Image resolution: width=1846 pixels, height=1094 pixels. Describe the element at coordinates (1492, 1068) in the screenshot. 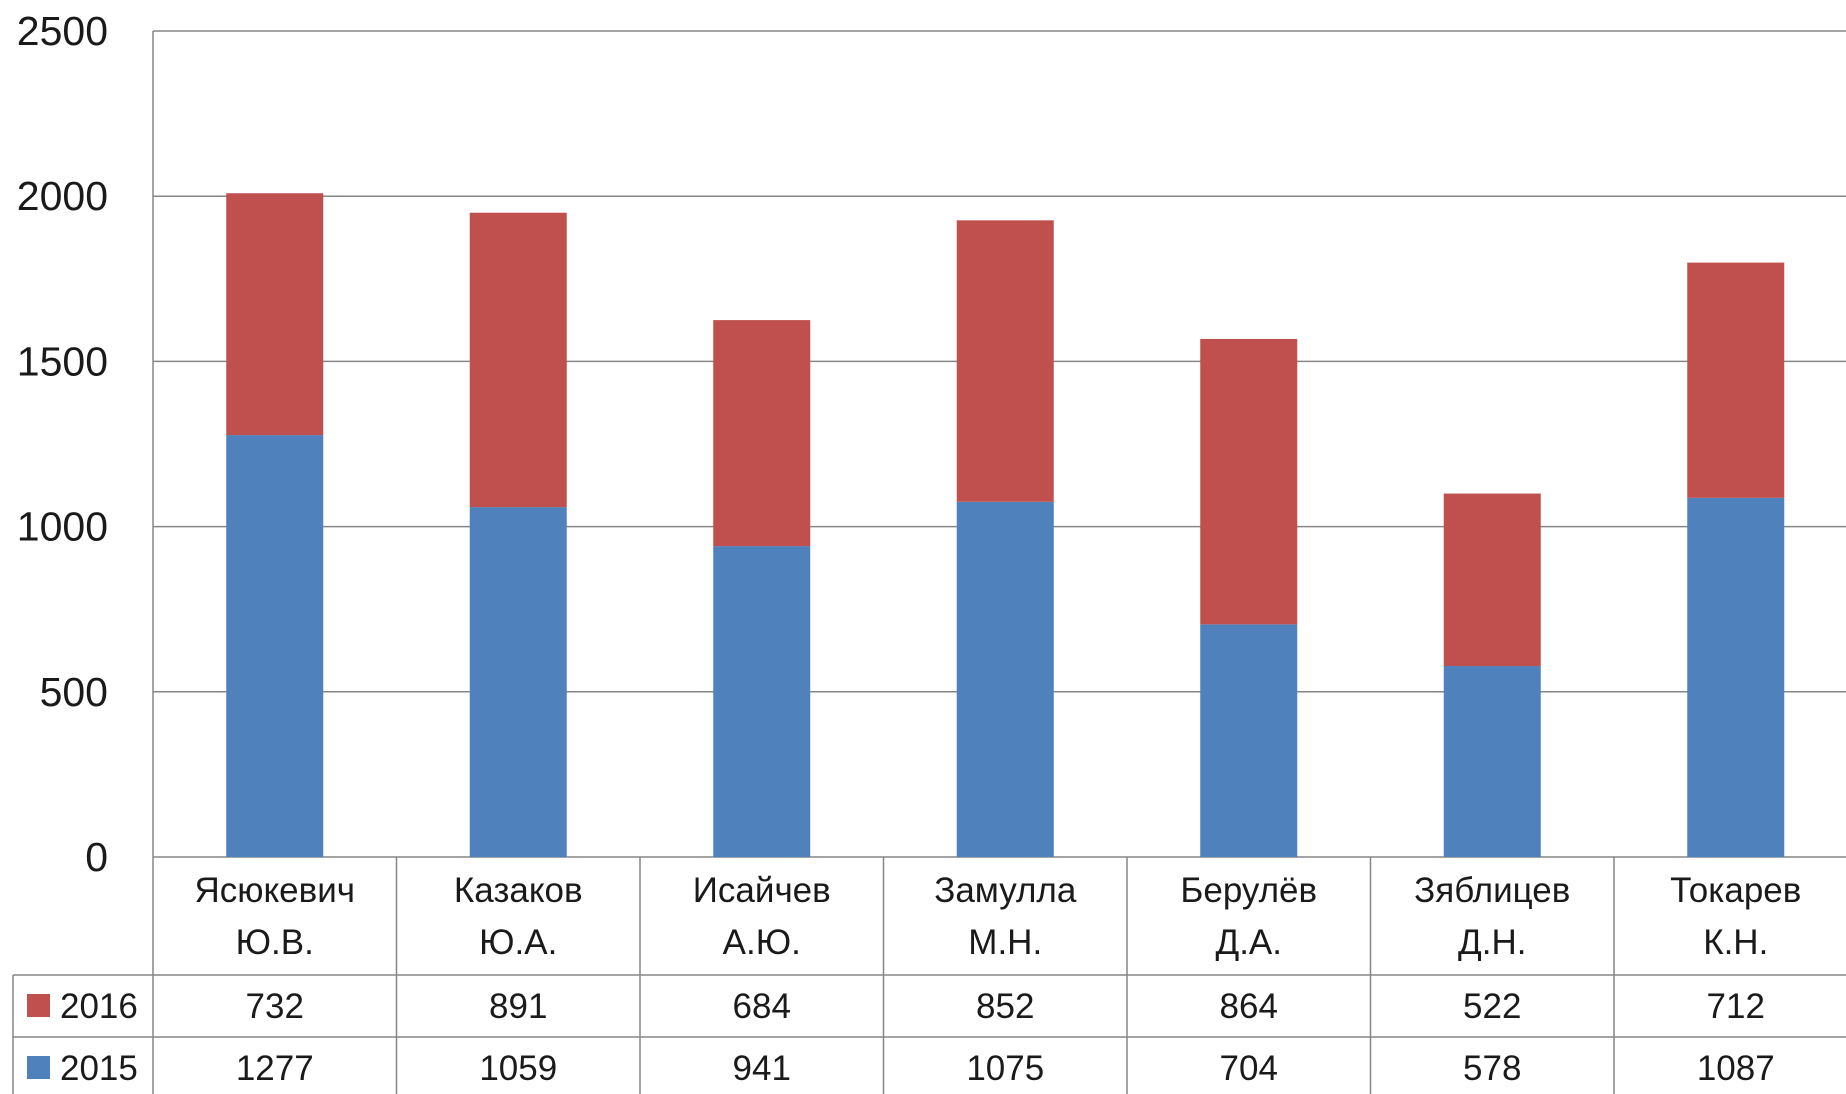

I see `data-label: 578` at that location.